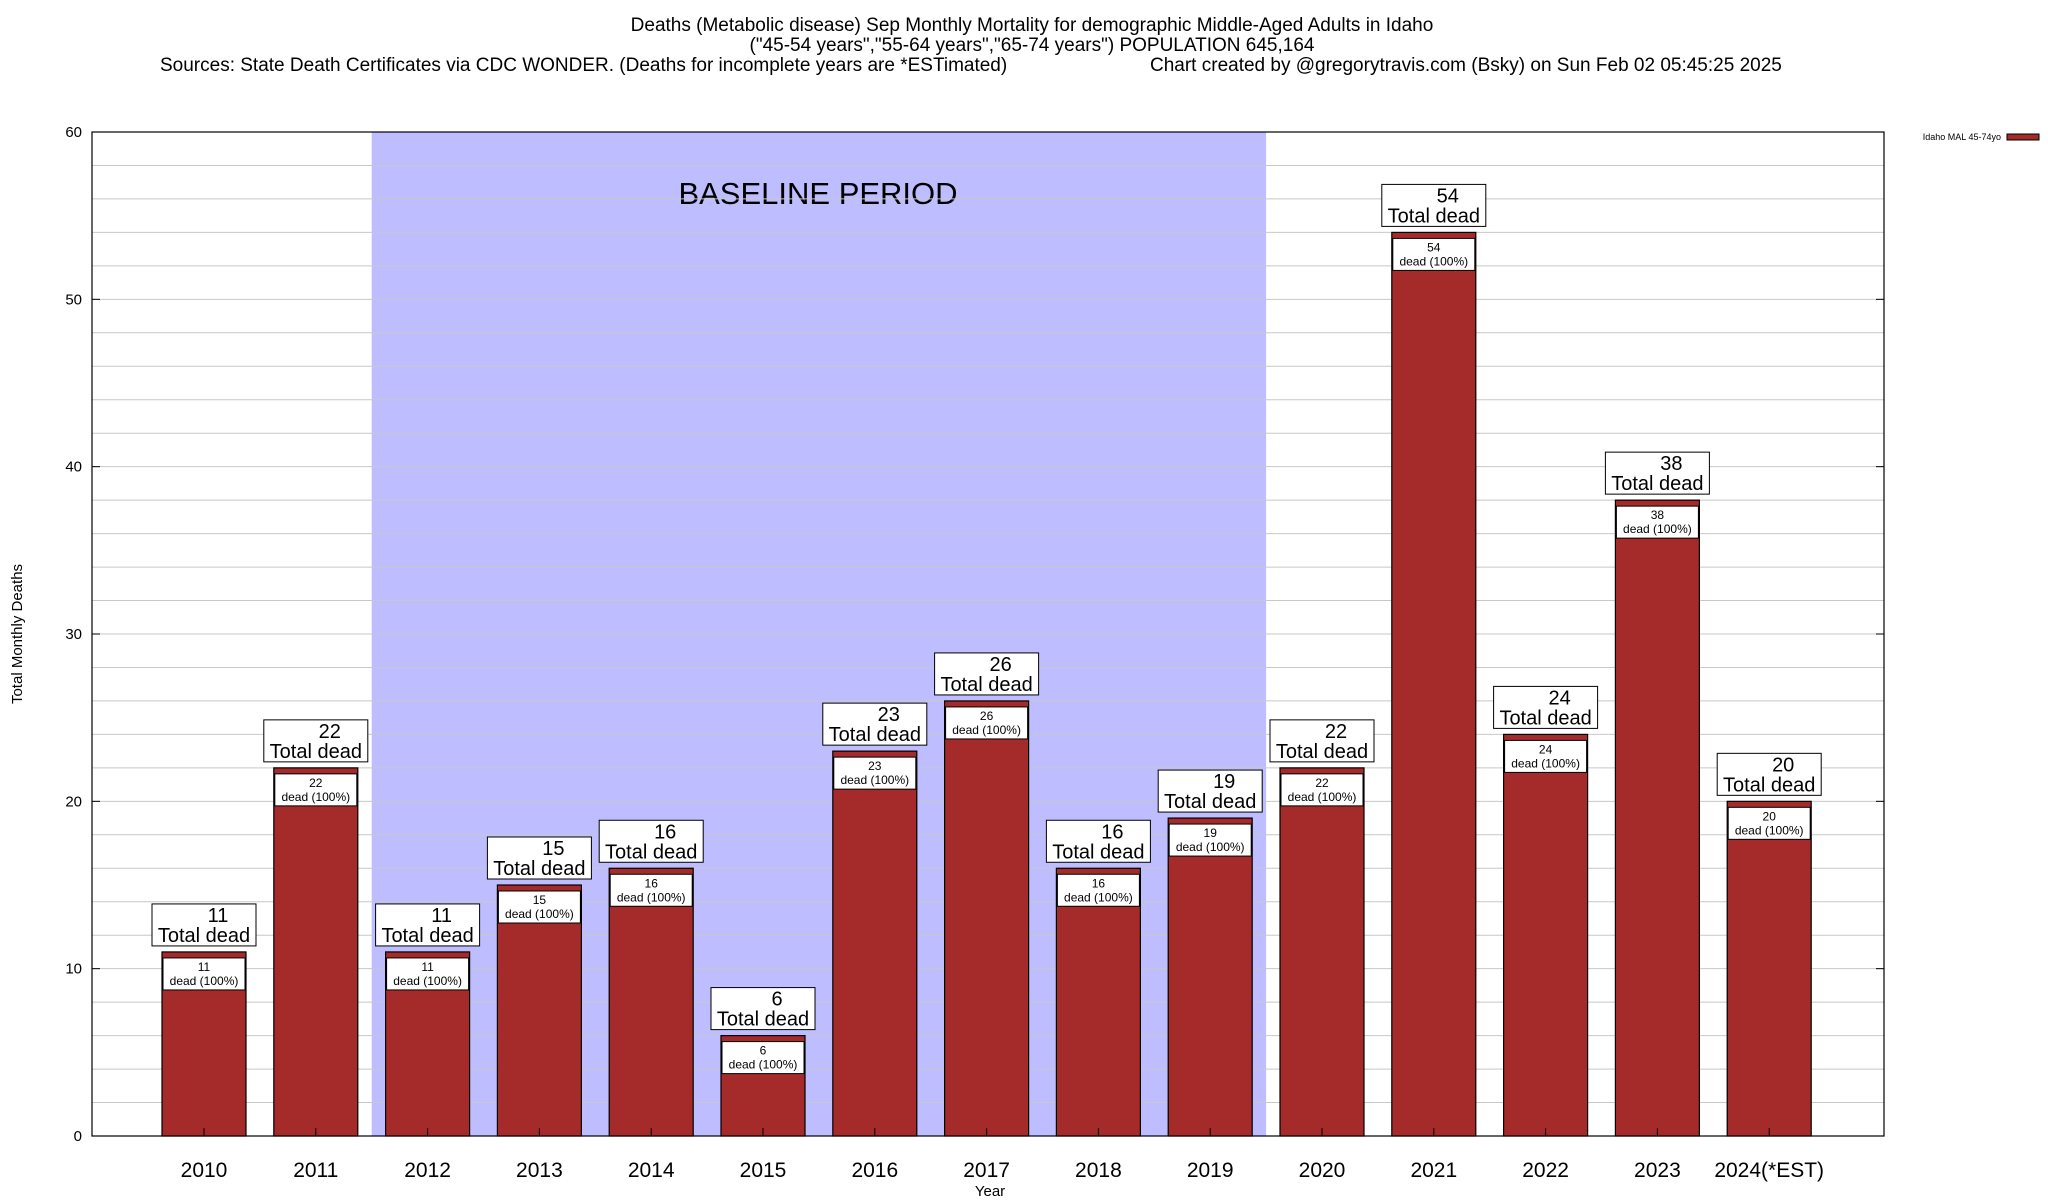  I want to click on bar-inner-value: 16, so click(1099, 883).